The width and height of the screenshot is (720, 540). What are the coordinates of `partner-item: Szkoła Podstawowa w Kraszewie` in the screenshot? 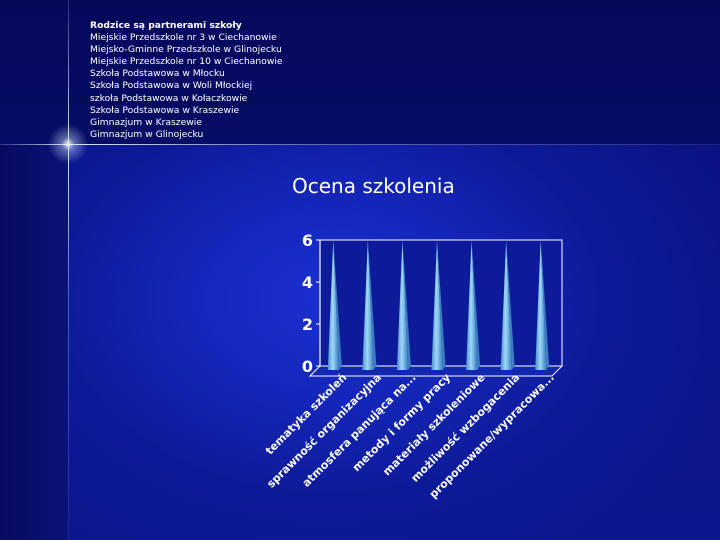 It's located at (165, 110).